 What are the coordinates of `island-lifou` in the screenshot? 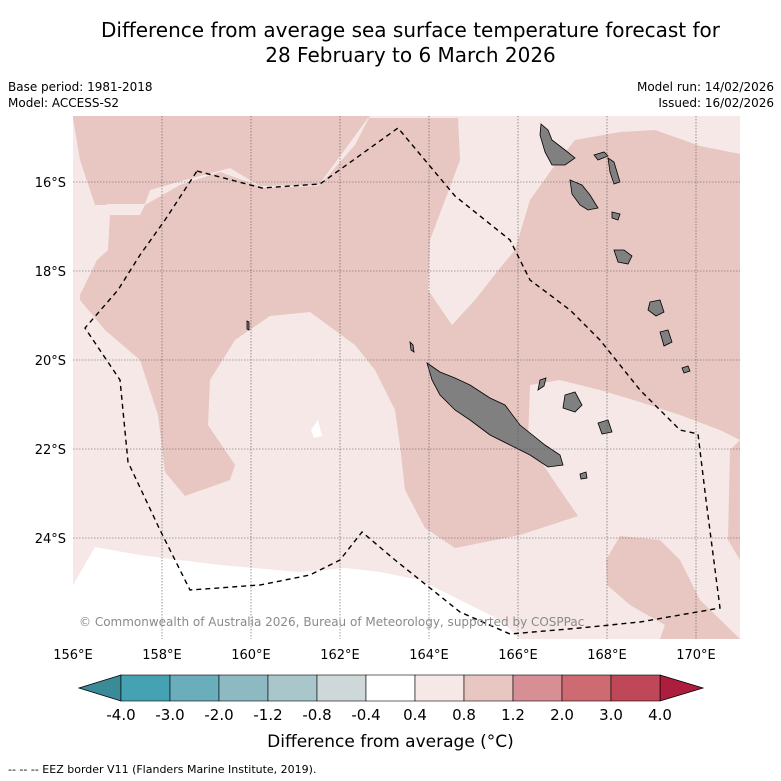 It's located at (572, 402).